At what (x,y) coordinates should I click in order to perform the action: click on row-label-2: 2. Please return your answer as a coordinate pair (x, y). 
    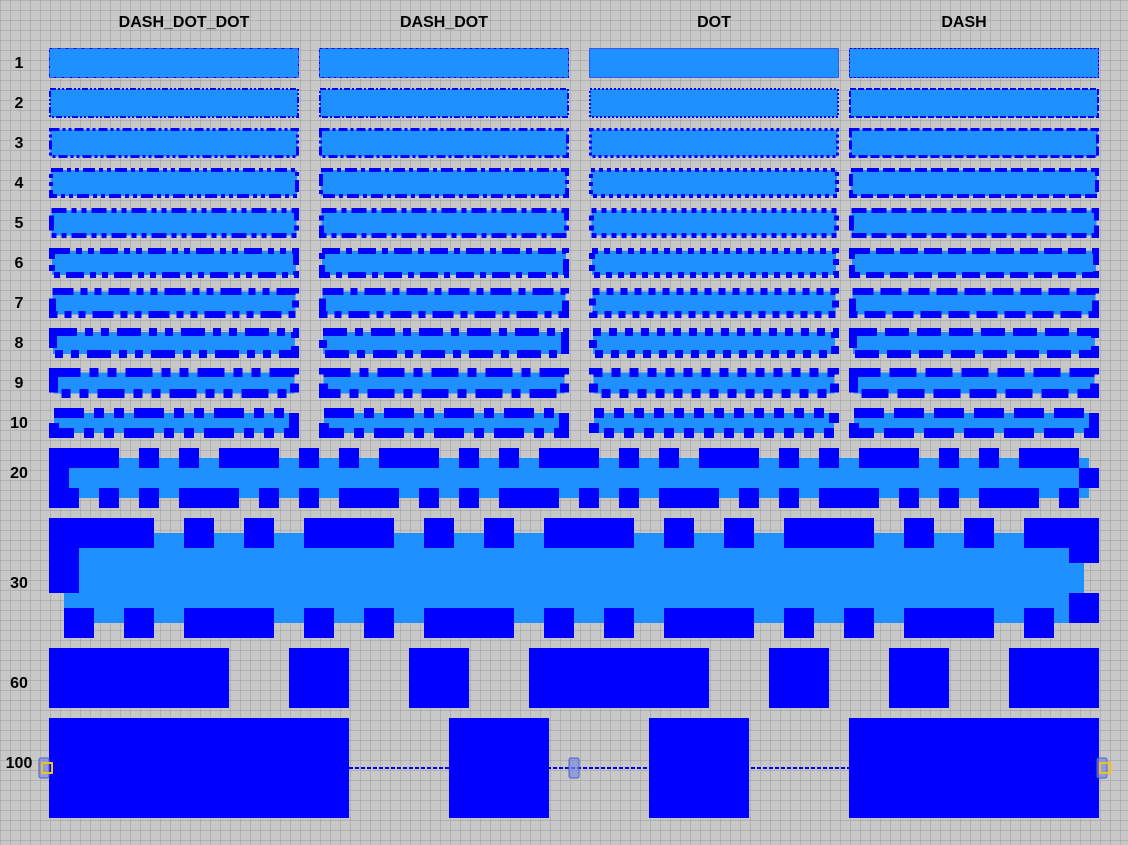
    Looking at the image, I should click on (19, 103).